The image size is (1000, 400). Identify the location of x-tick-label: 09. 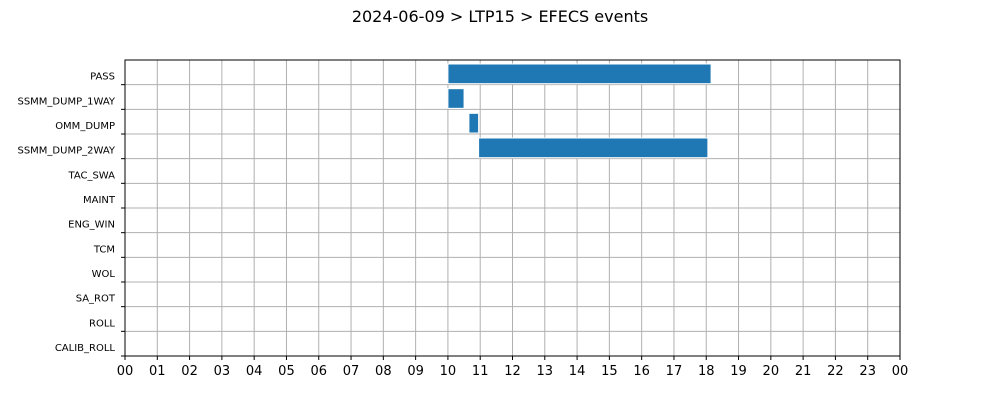
(415, 371).